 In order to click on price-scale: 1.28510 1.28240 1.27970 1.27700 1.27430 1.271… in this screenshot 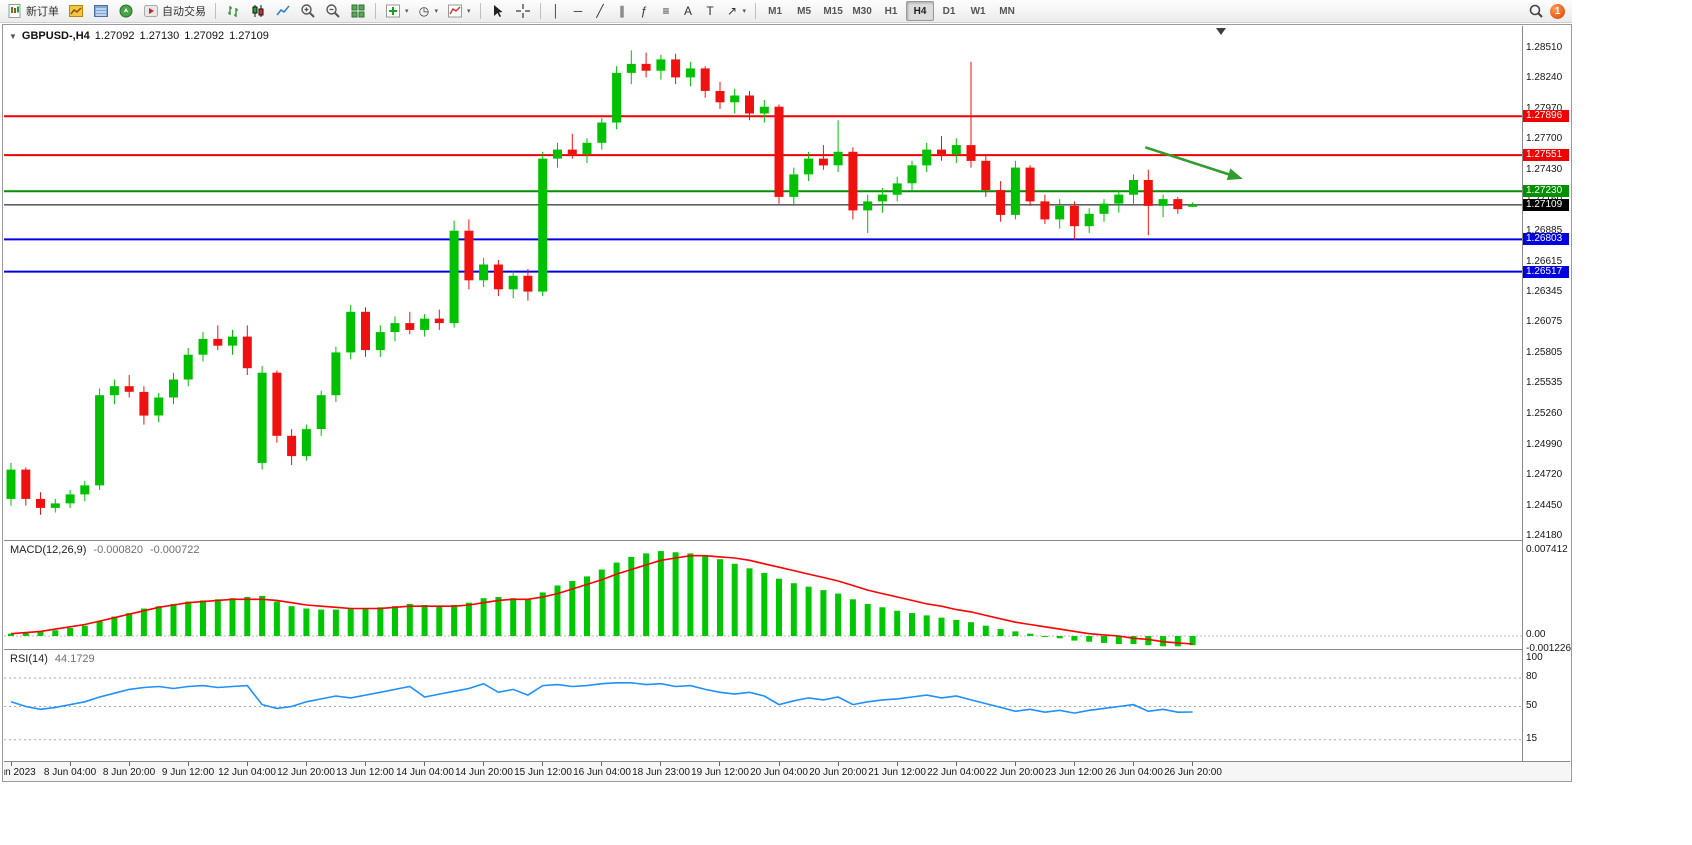, I will do `click(1546, 393)`.